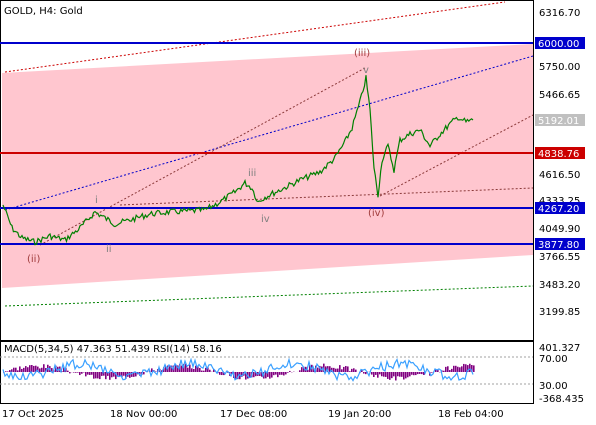  I want to click on roman-label-iii: iii, so click(252, 173).